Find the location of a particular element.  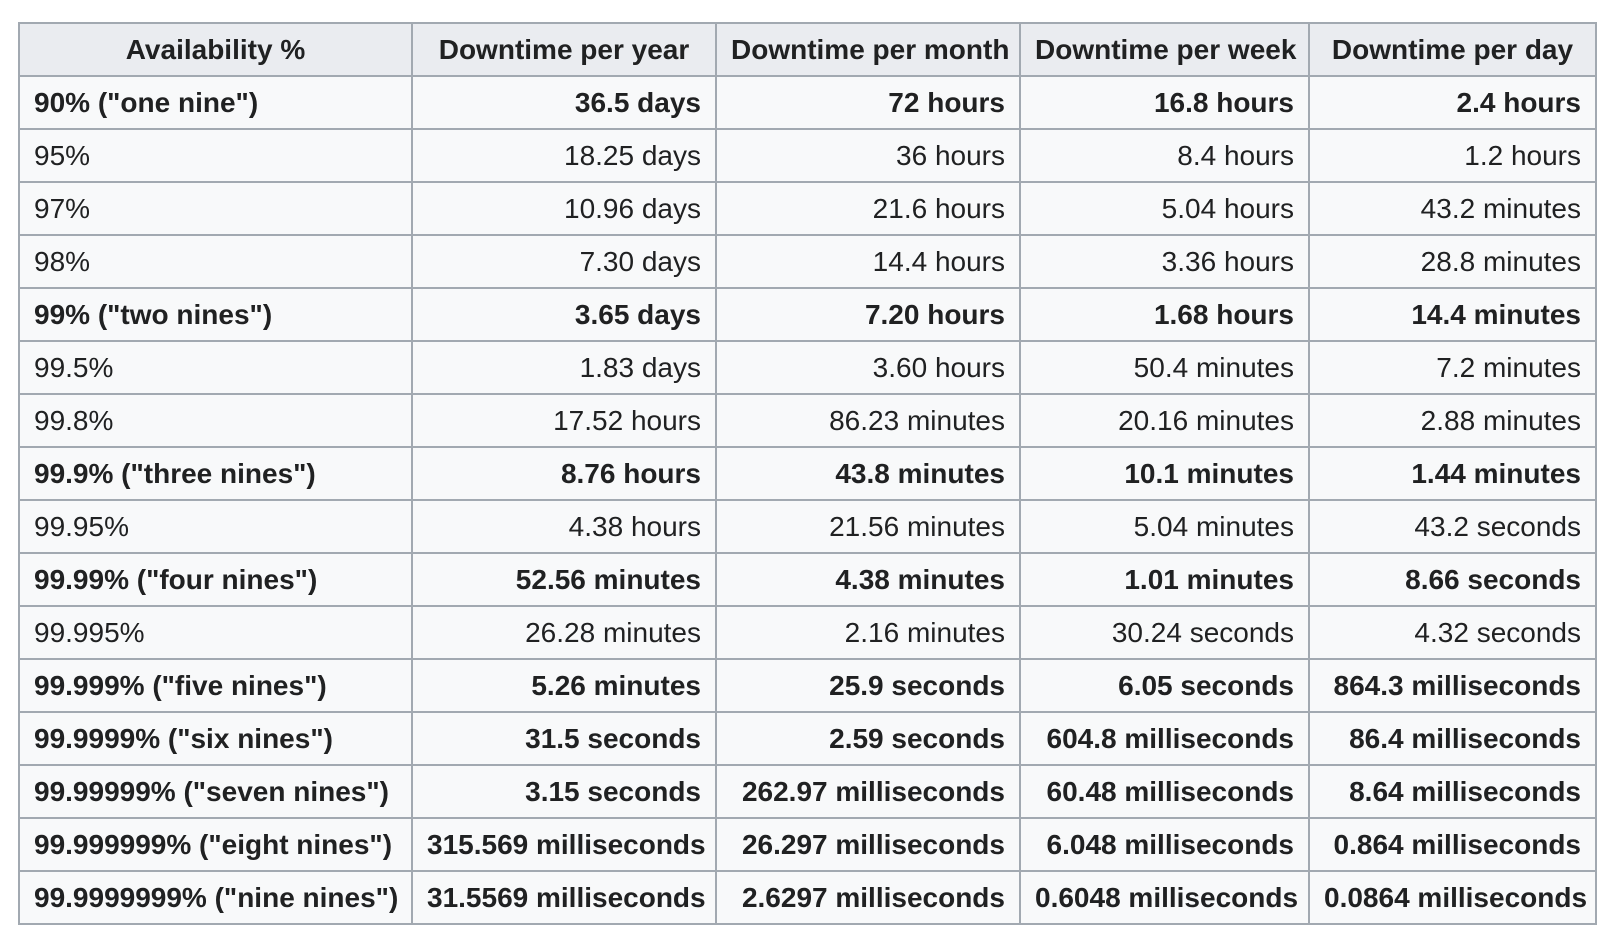

downtime-per-day-cell: 8.66 seconds is located at coordinates (1452, 579).